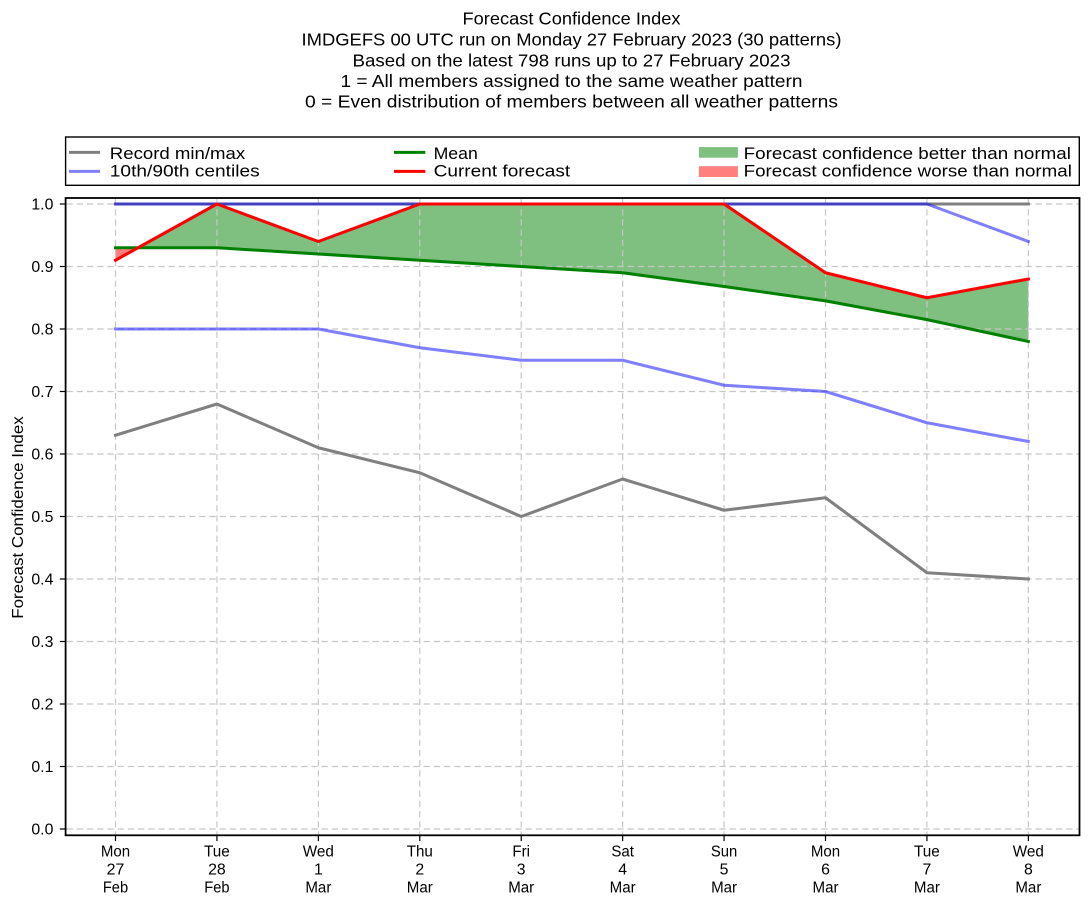 The height and width of the screenshot is (924, 1092). What do you see at coordinates (420, 852) in the screenshot?
I see `svg-text: Thu` at bounding box center [420, 852].